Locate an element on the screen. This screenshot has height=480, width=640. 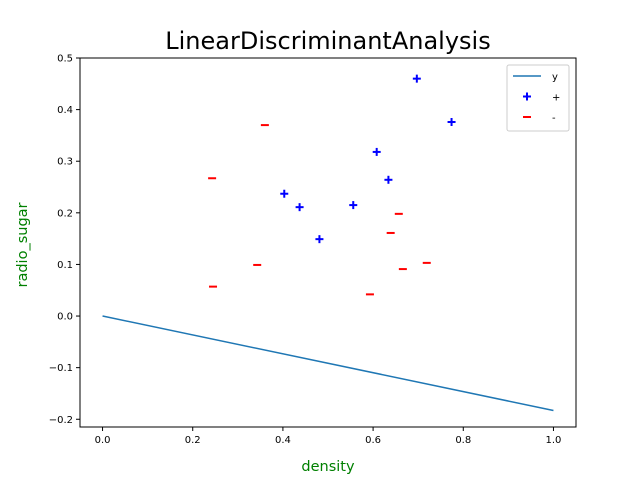
y-tick-label: 0.2 is located at coordinates (65, 213).